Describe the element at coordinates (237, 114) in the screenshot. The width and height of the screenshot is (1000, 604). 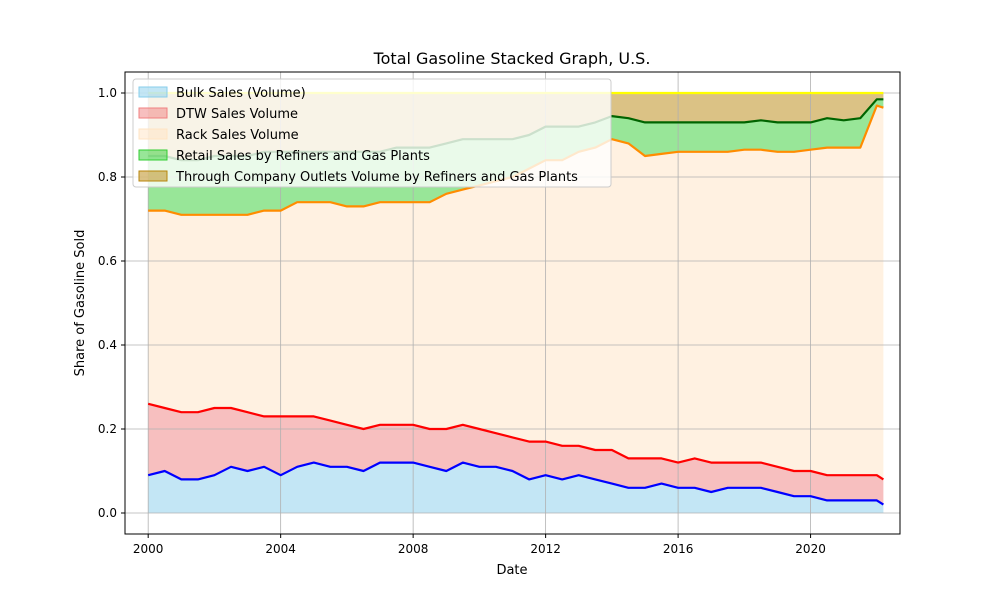
I see `legend-label: DTW Sales Volume` at that location.